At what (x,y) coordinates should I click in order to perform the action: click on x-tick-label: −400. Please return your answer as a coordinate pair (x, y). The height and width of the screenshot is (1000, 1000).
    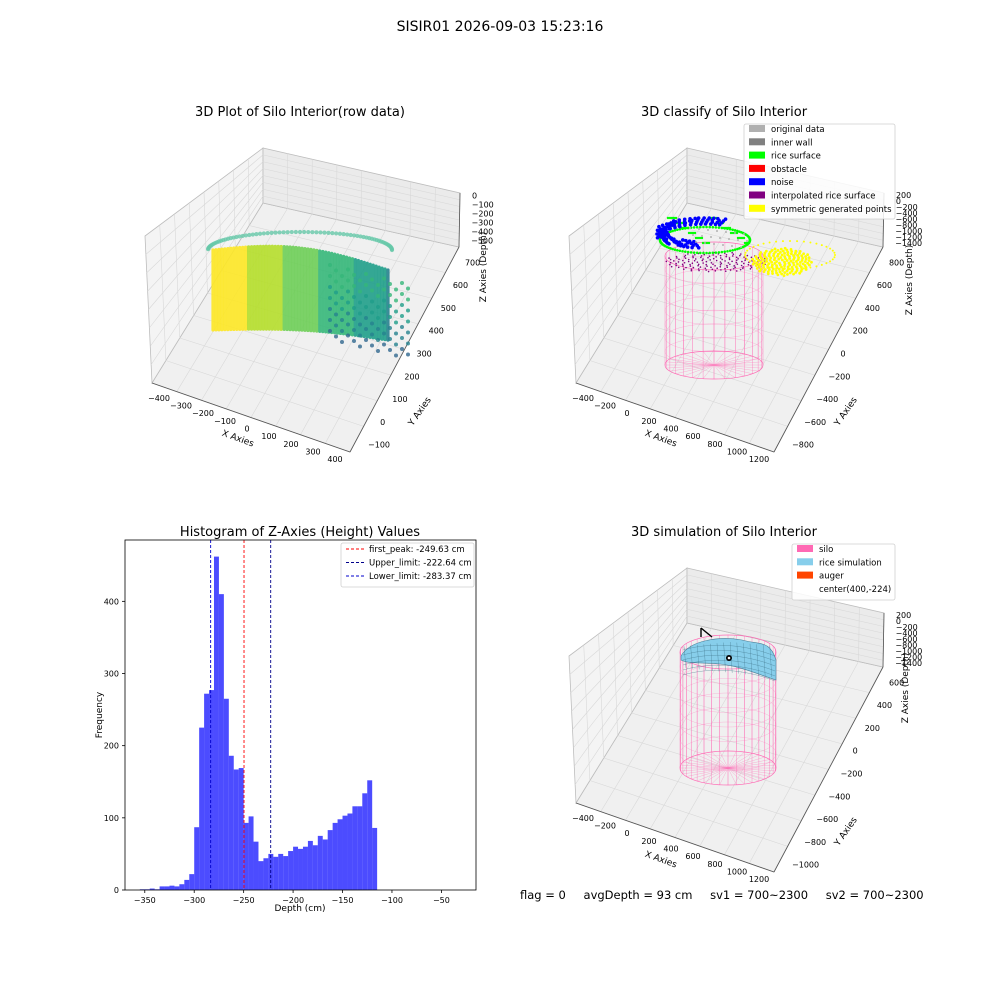
    Looking at the image, I should click on (583, 398).